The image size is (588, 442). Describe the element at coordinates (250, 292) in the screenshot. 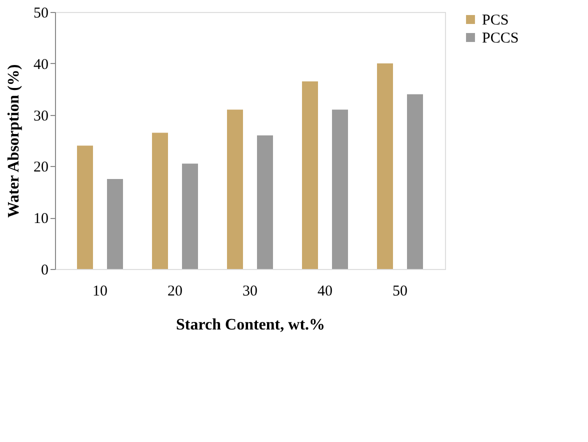

I see `x-tick-label: 30` at that location.